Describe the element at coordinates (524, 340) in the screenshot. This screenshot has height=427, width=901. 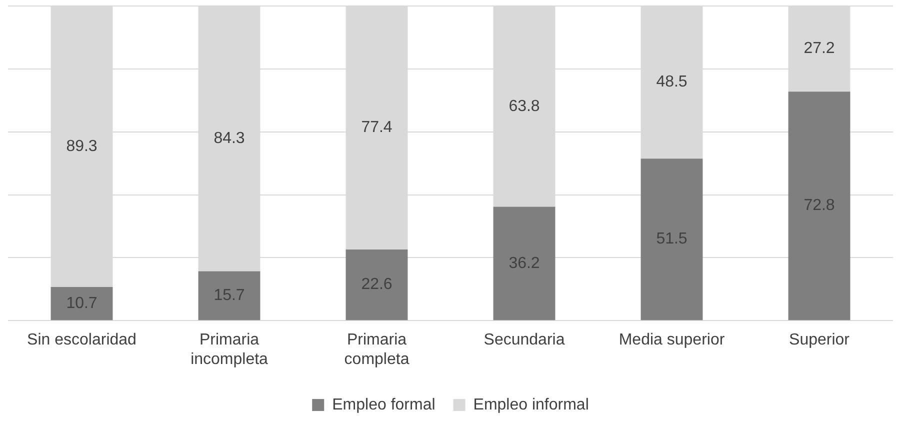
I see `x-tick-label: Secundaria` at that location.